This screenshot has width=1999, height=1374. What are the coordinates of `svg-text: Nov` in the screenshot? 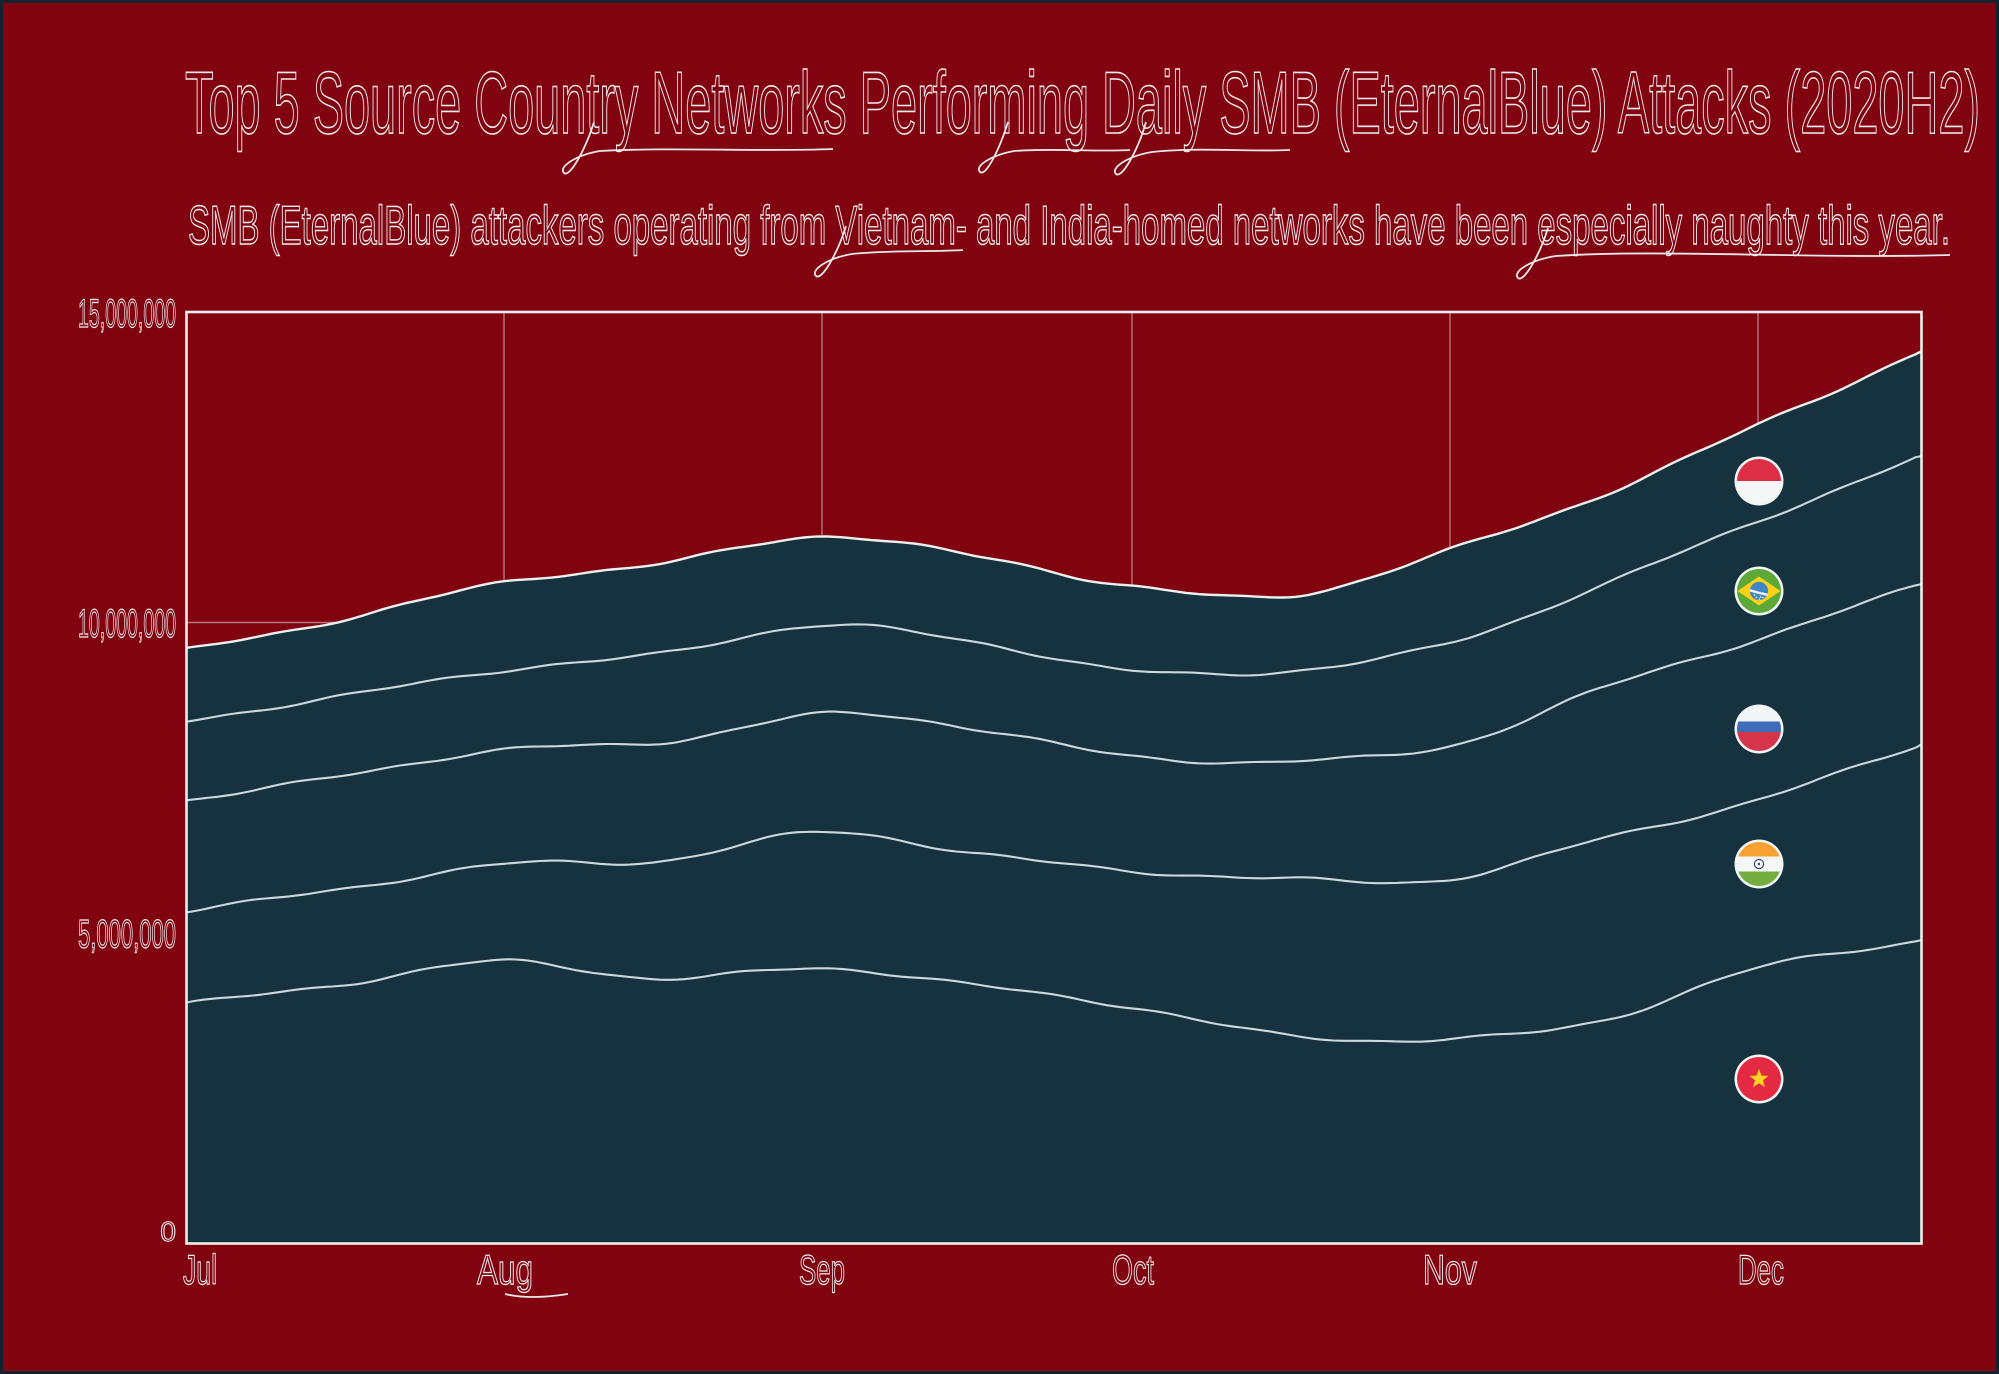 It's located at (1450, 1269).